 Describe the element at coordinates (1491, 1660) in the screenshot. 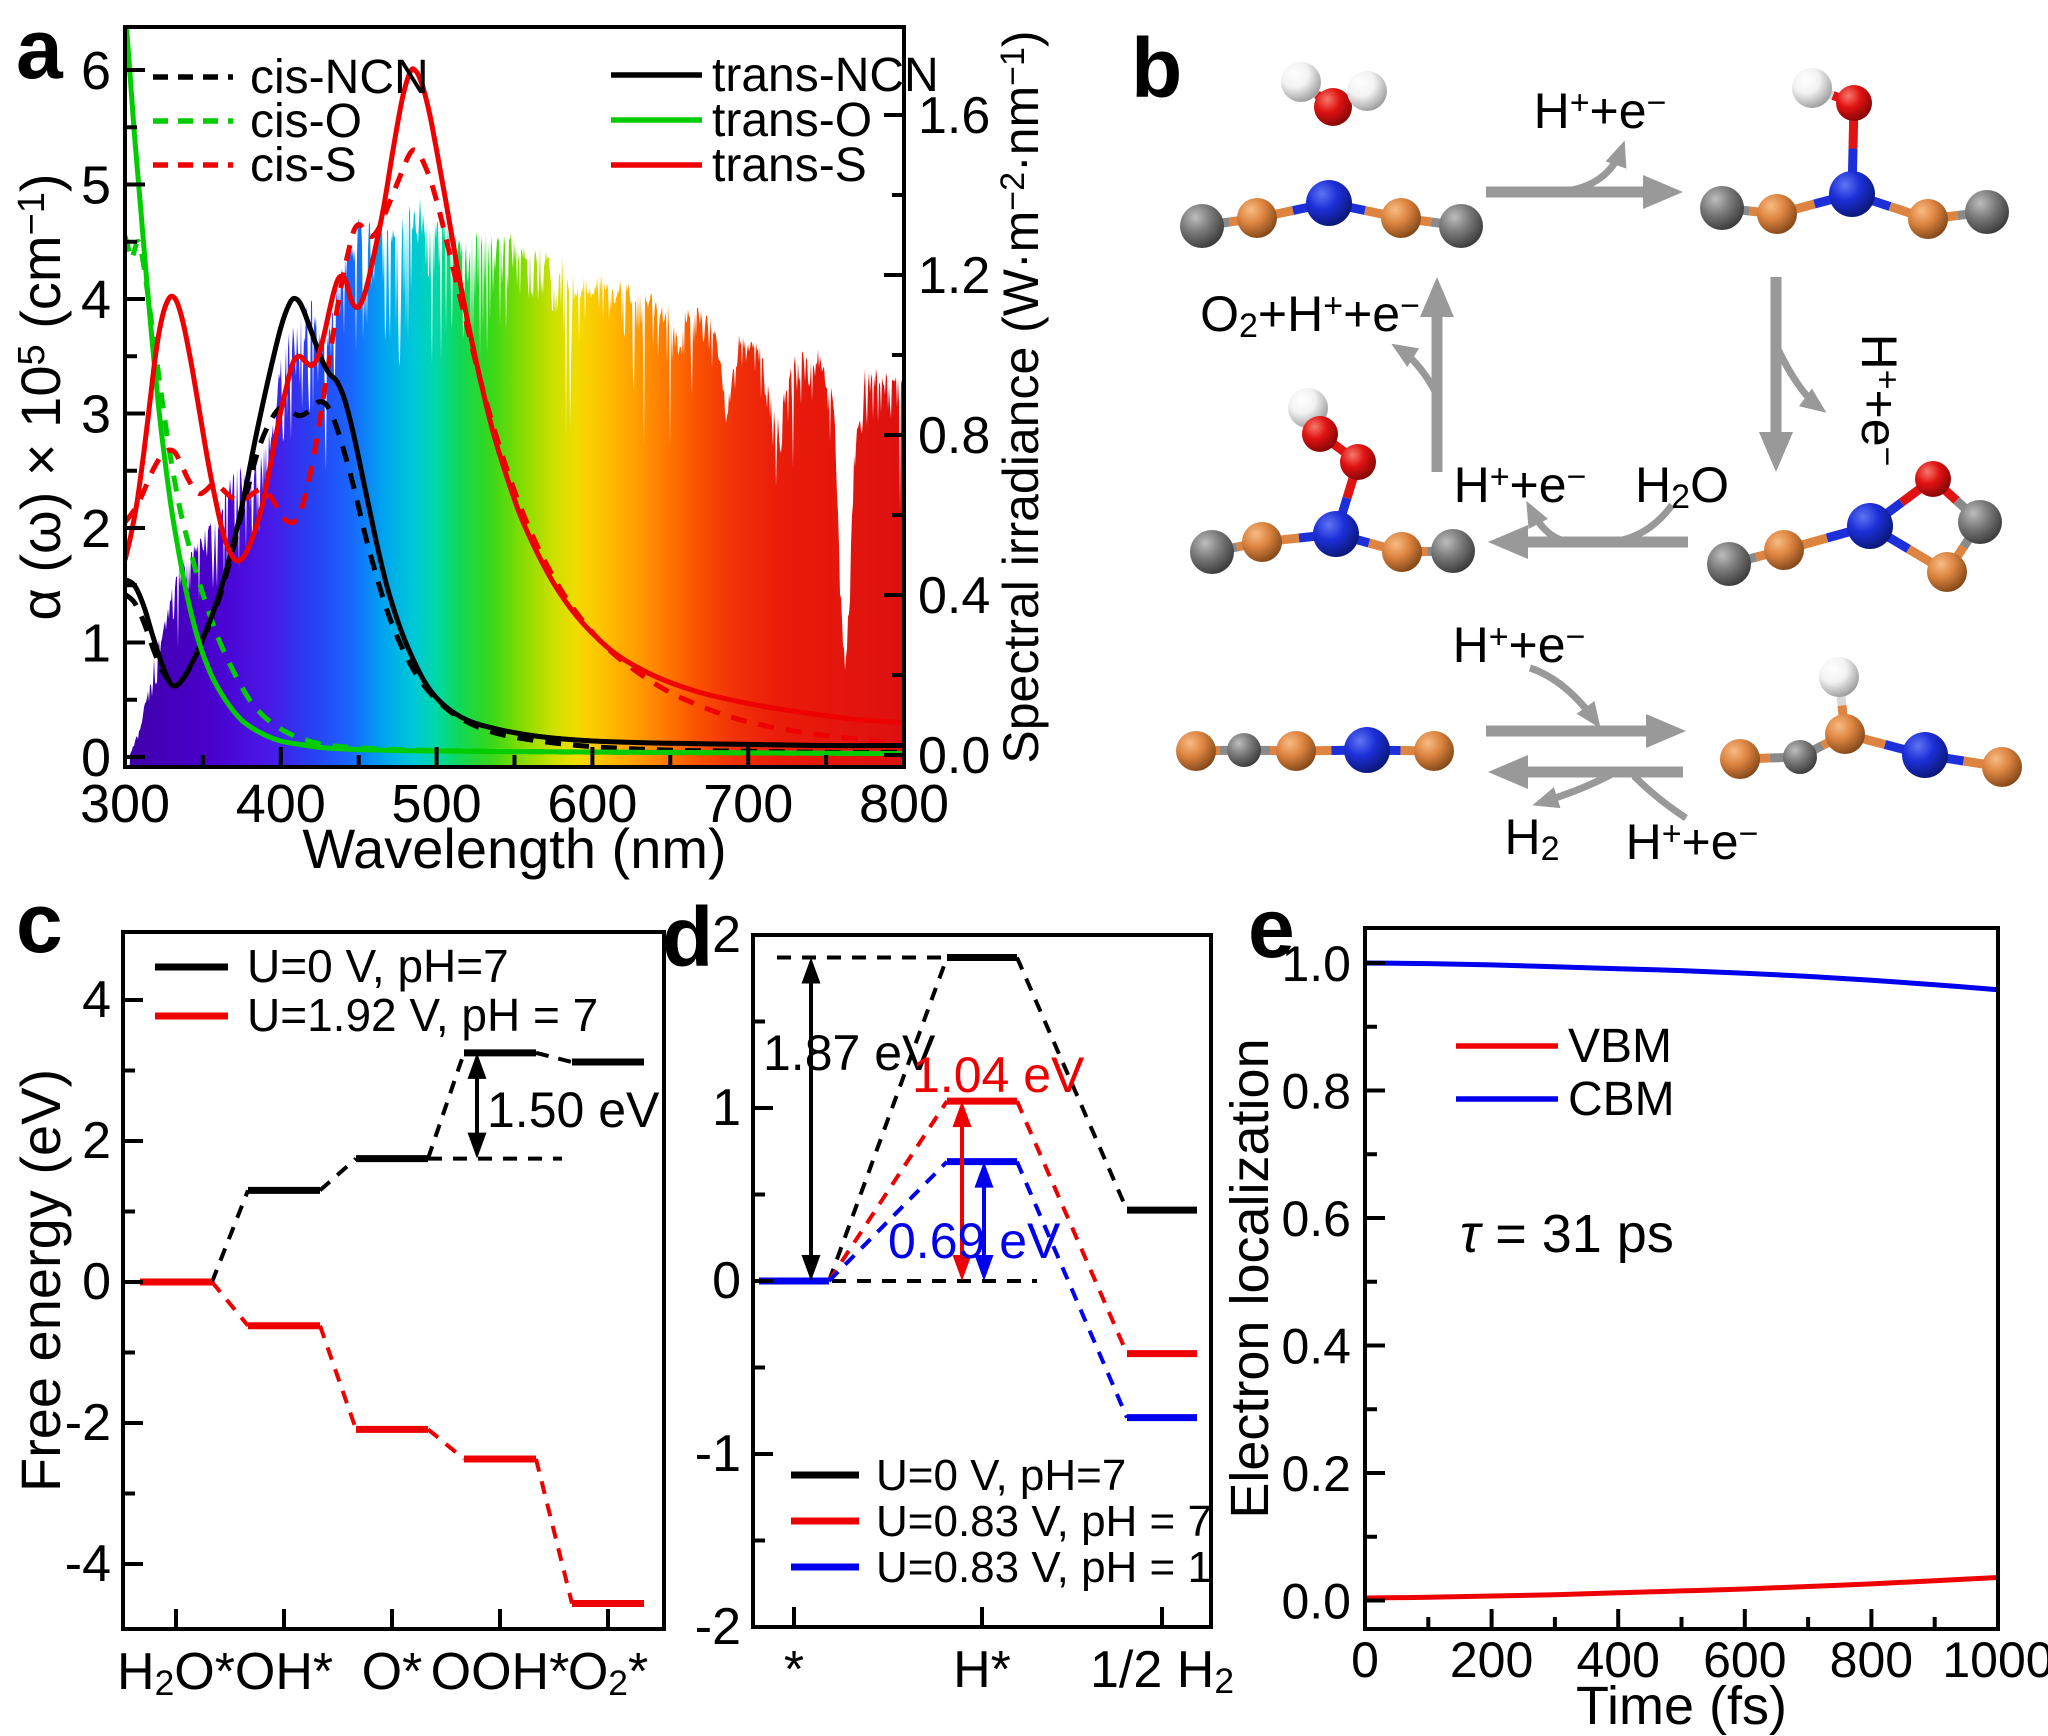

I see `x-tick-label: 200` at that location.